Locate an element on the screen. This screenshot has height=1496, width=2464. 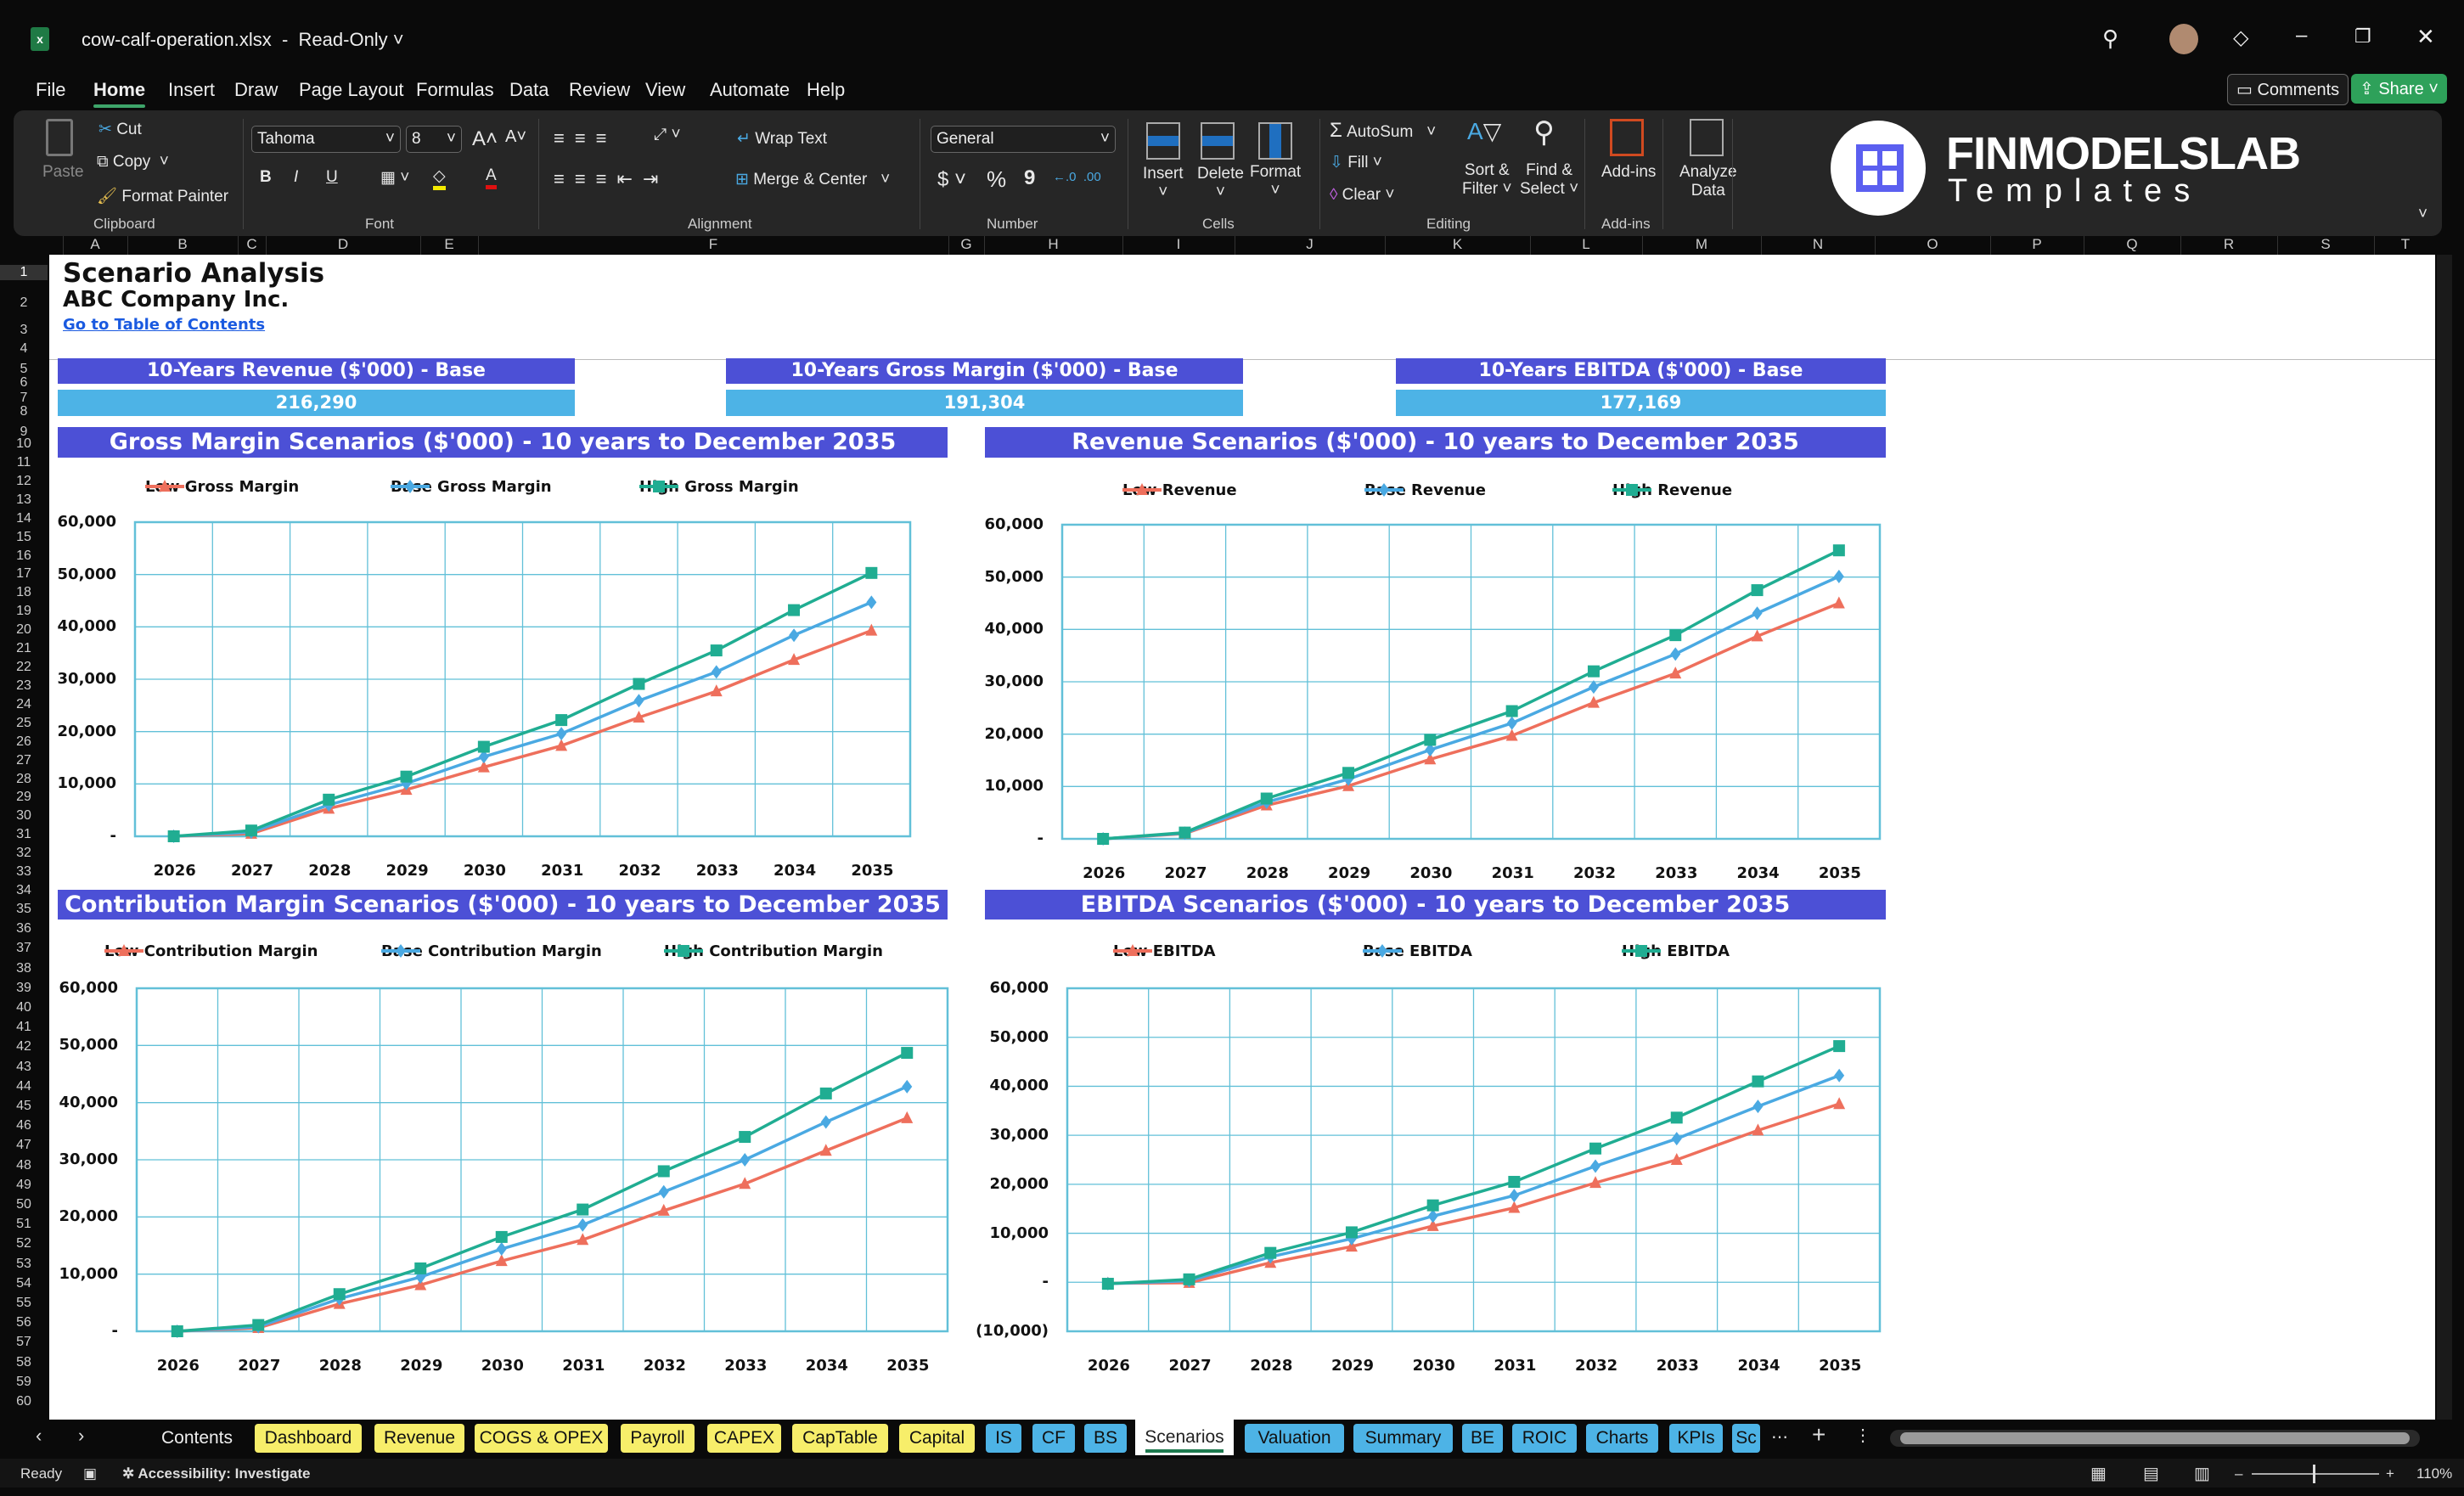
row-header: 46 is located at coordinates (23, 1125).